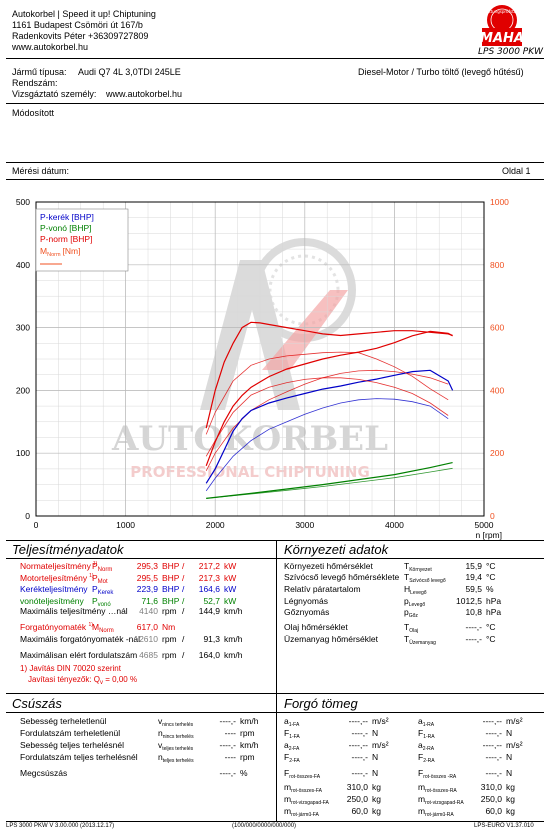  I want to click on mass-row-unit: kg, so click(510, 811).